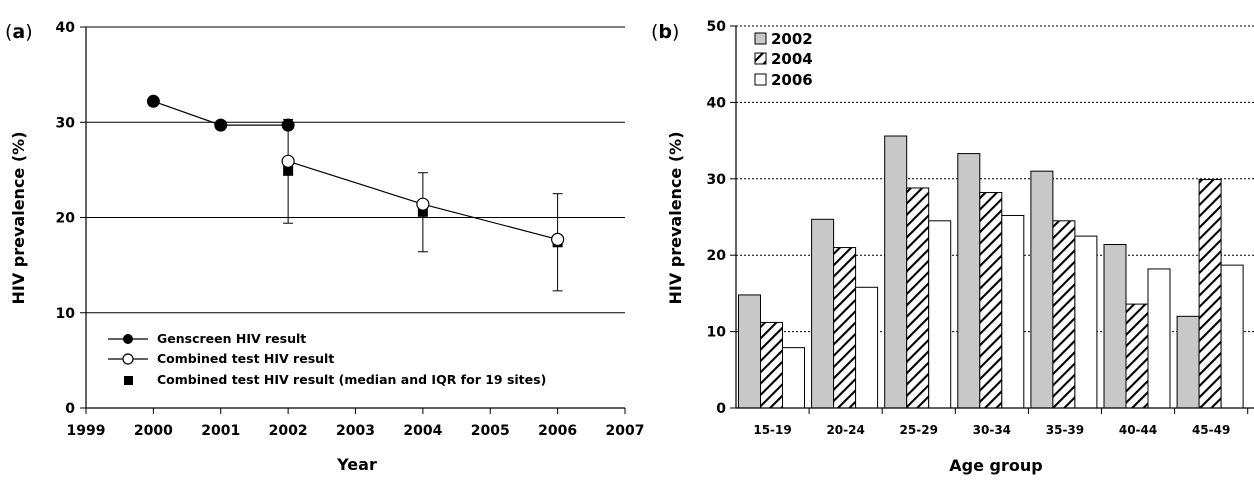 The width and height of the screenshot is (1254, 480). I want to click on panel-b-y-tick-label: 0, so click(721, 409).